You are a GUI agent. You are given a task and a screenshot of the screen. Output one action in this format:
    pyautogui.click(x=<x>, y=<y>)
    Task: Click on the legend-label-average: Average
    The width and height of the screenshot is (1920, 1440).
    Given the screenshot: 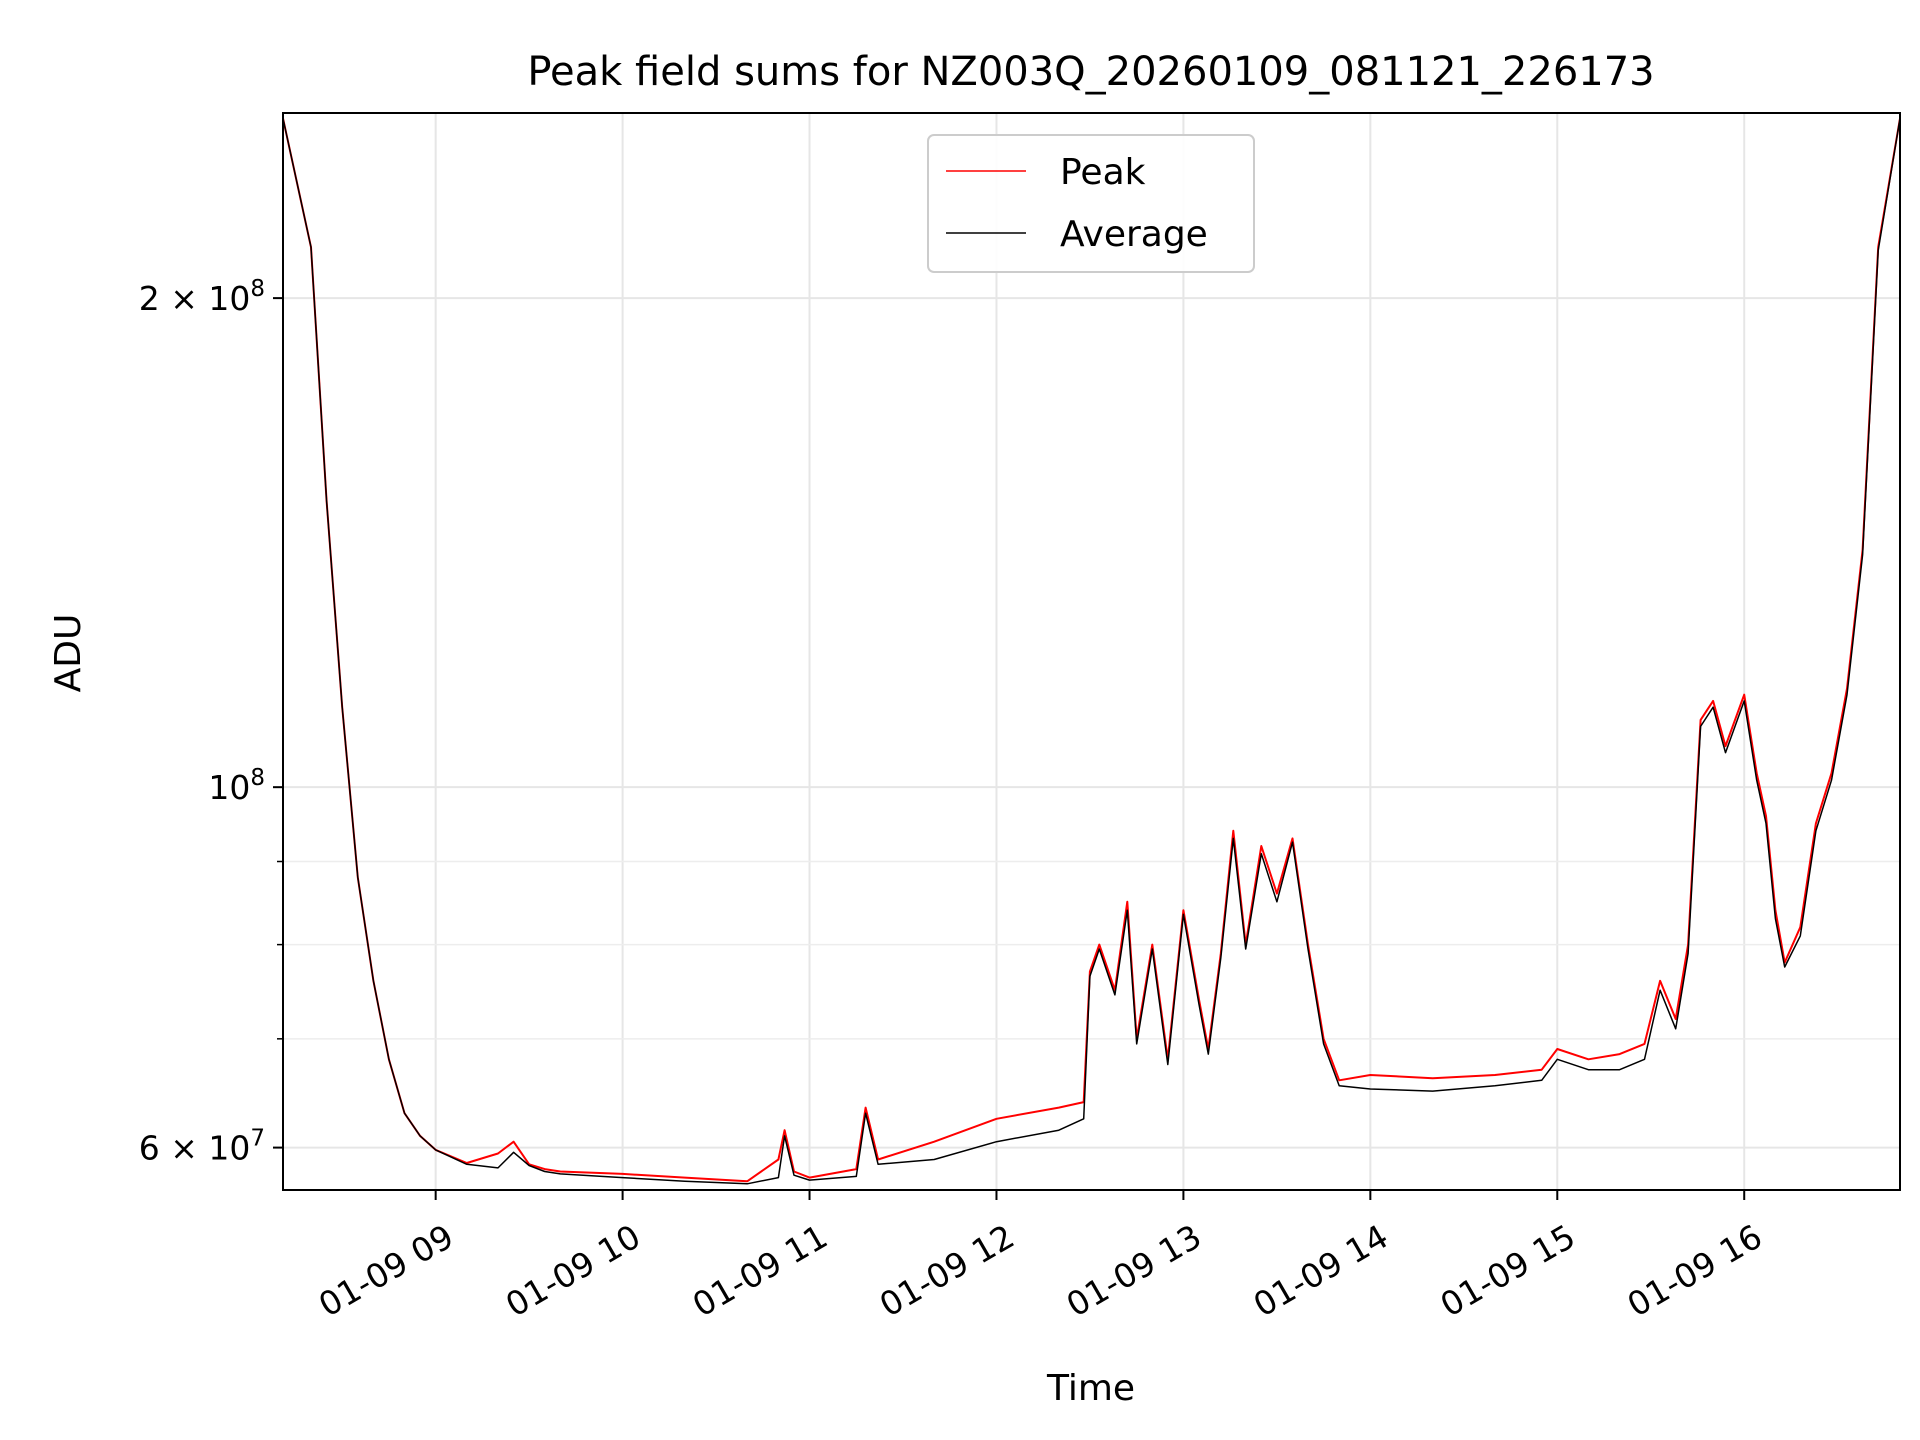 What is the action you would take?
    pyautogui.click(x=1134, y=234)
    